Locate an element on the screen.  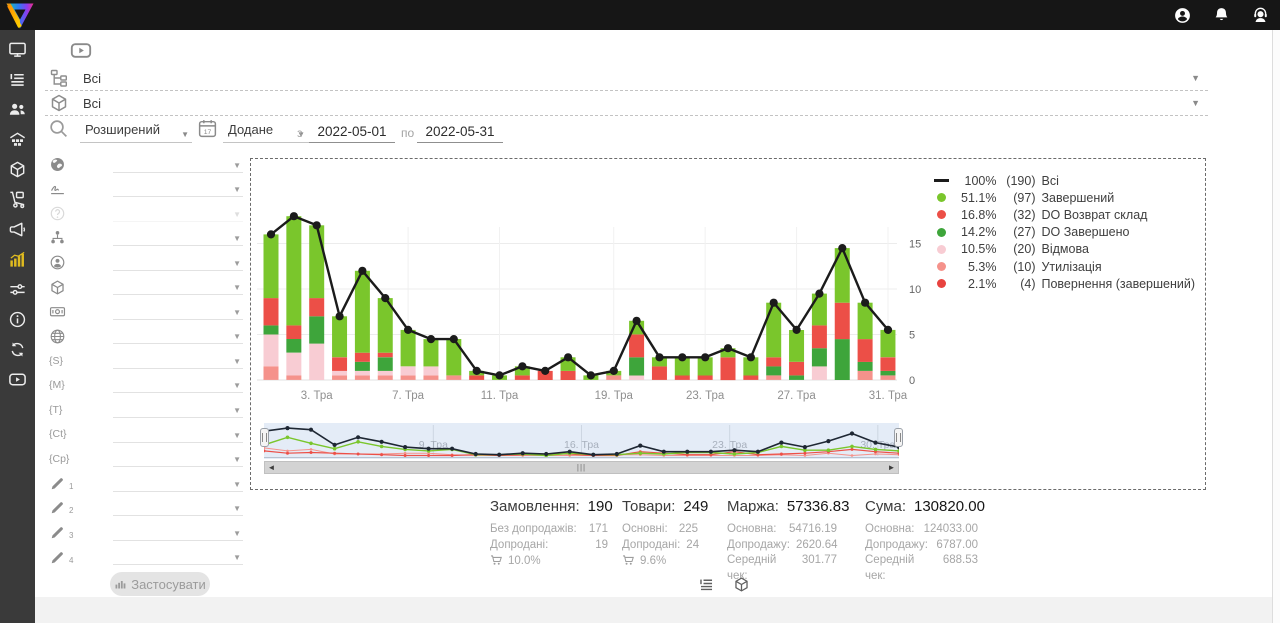
side-filter-row: {Cp} ▼ is located at coordinates (151, 459).